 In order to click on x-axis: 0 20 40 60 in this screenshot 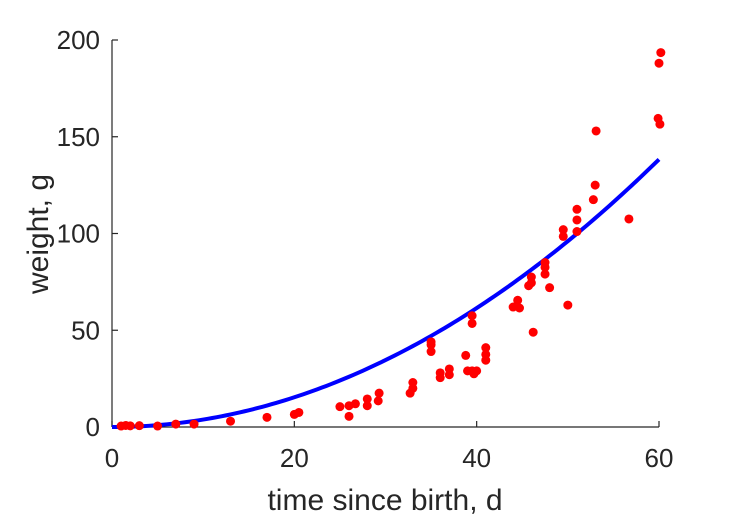, I will do `click(389, 447)`.